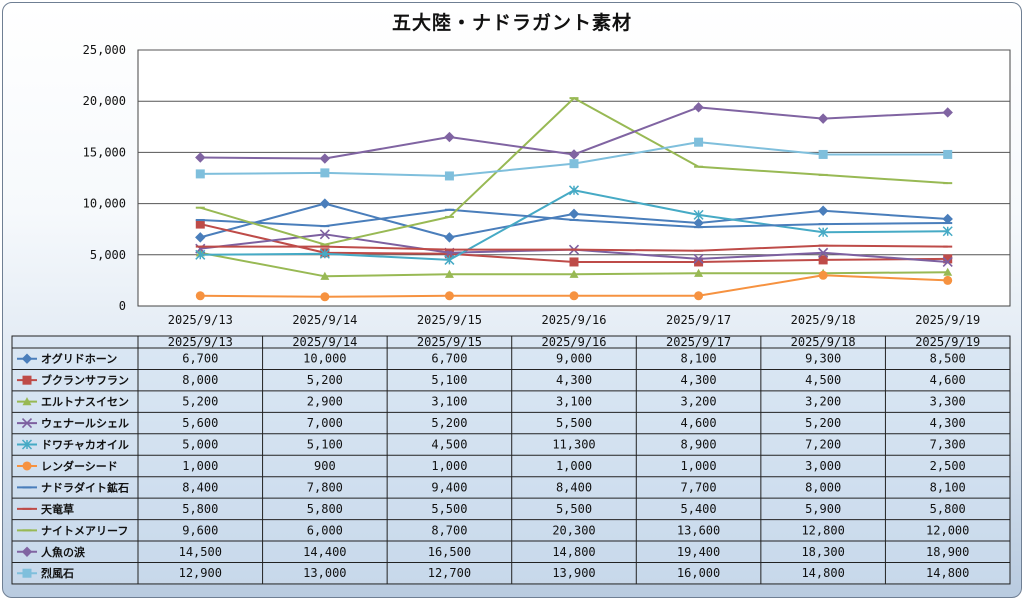 Image resolution: width=1024 pixels, height=600 pixels. I want to click on table-cell: 7,700, so click(699, 487).